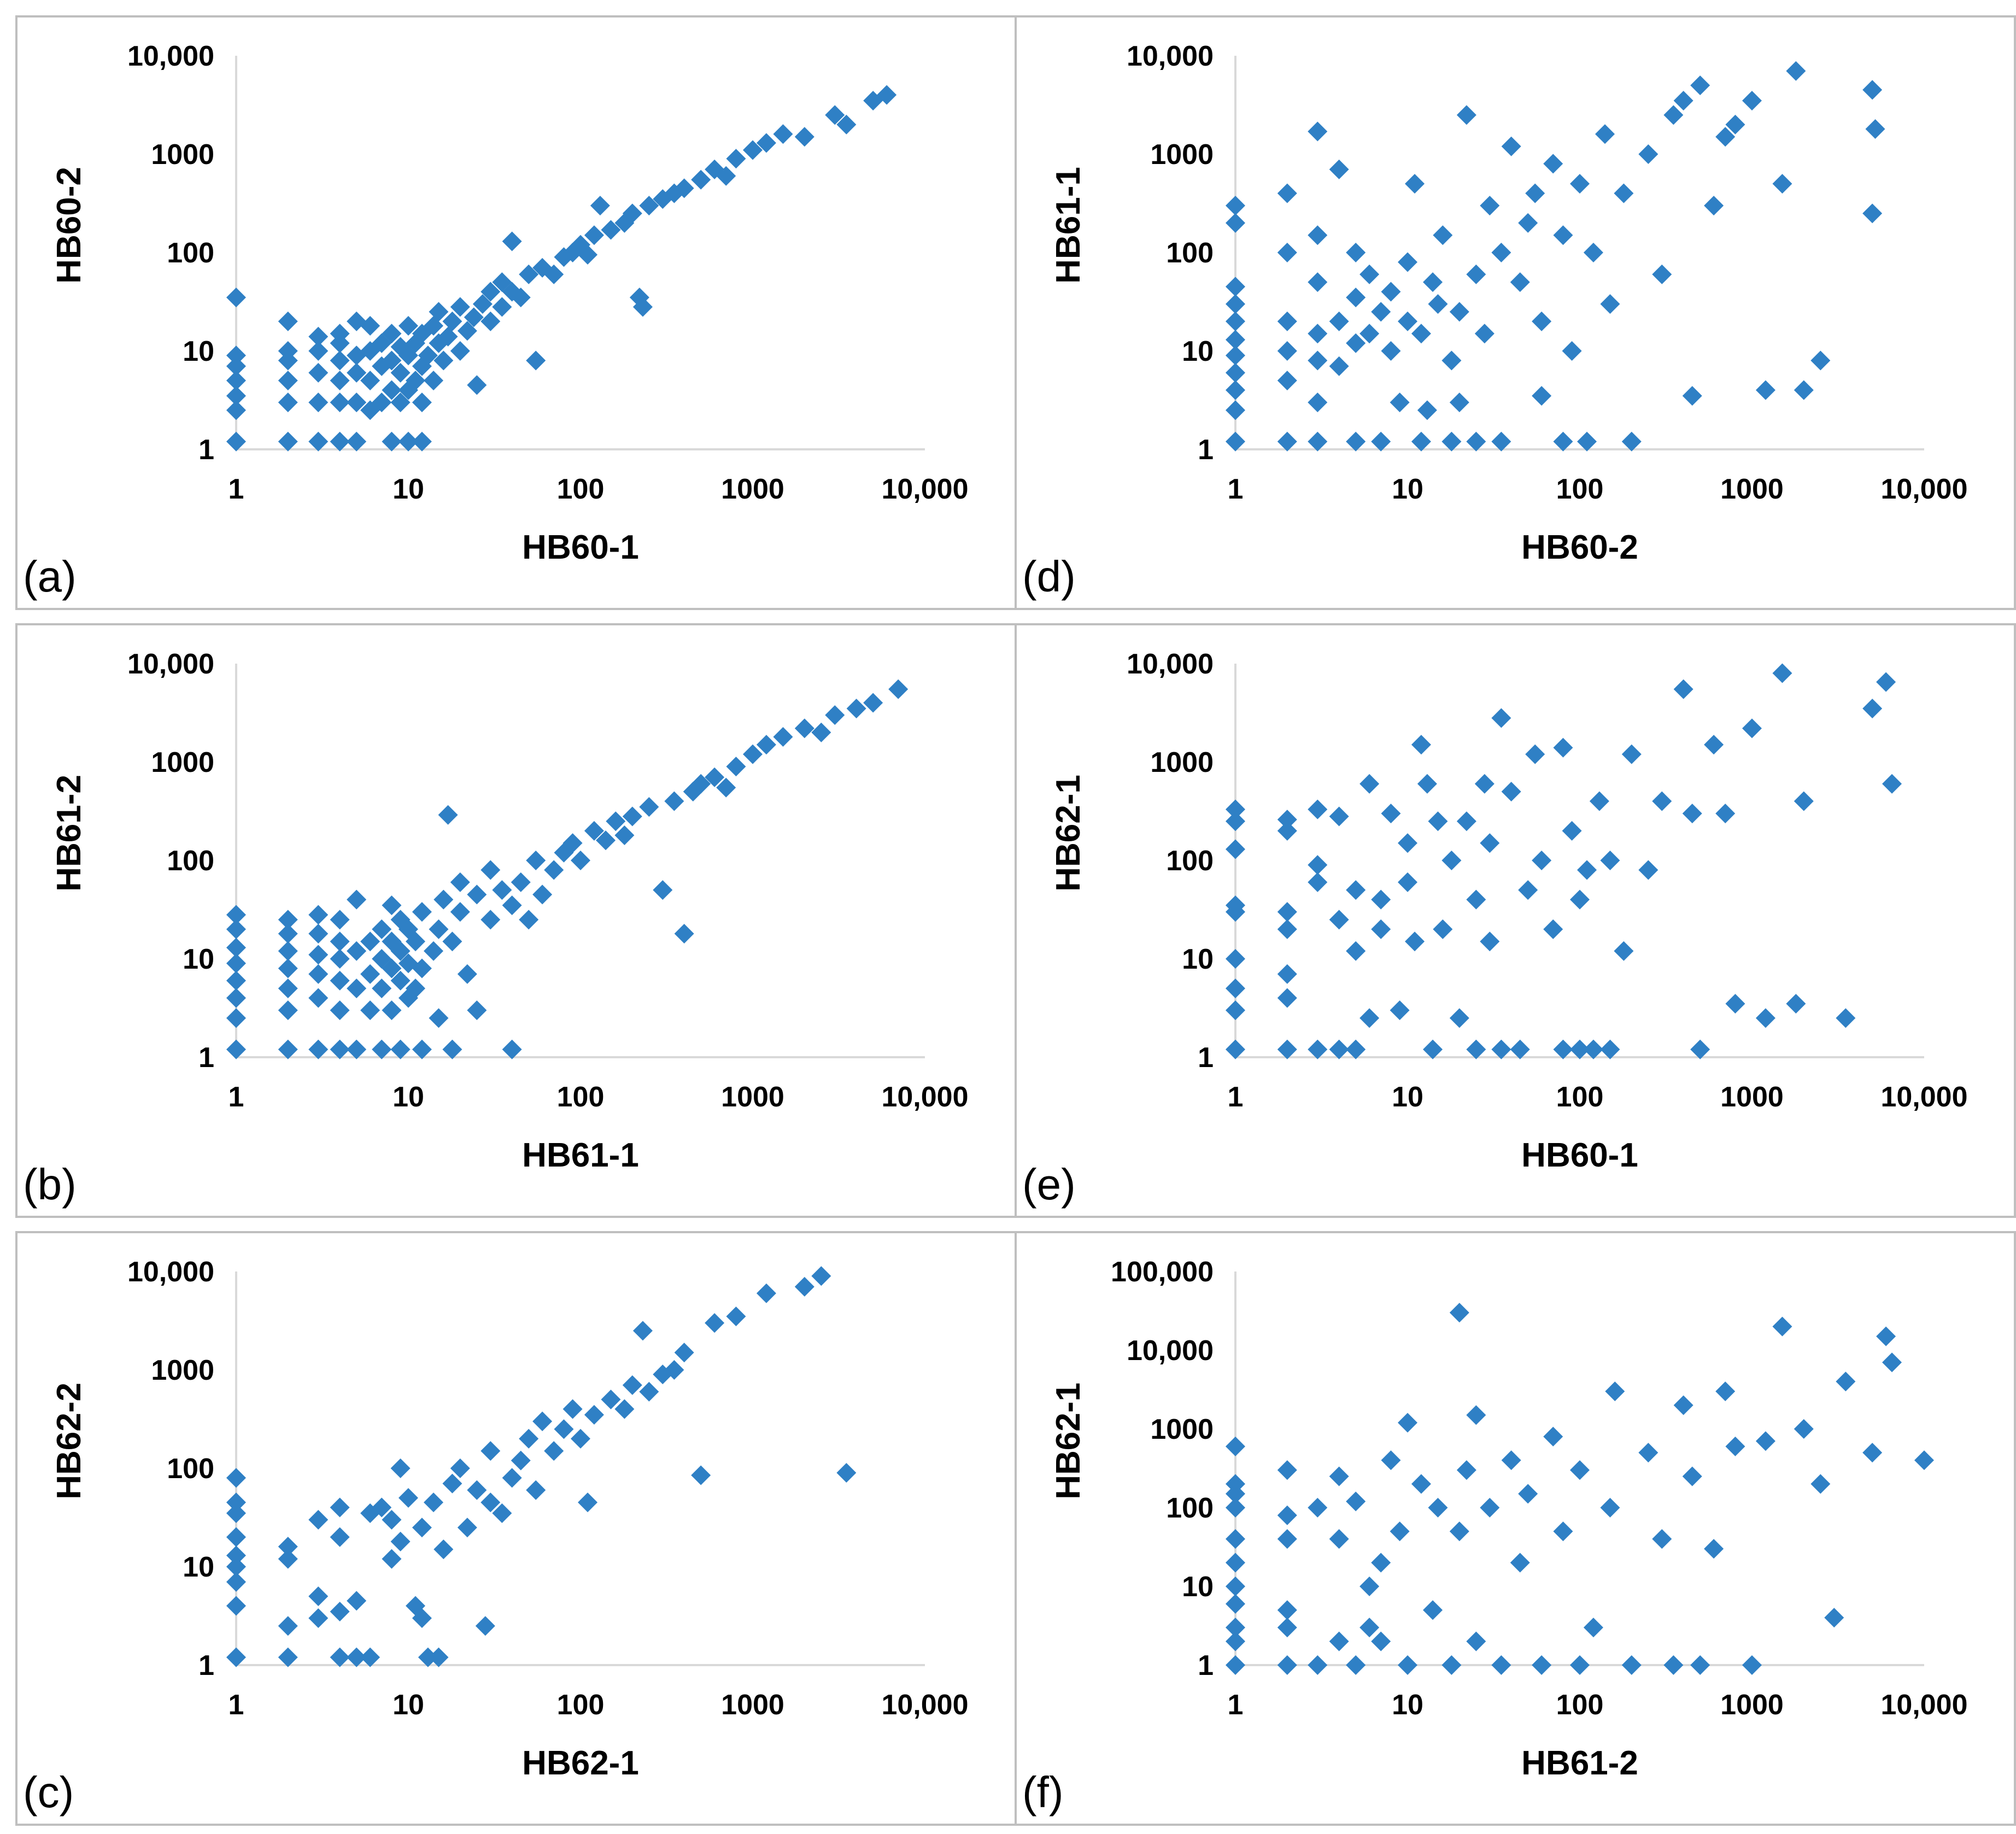 The image size is (2016, 1834). Describe the element at coordinates (1407, 489) in the screenshot. I see `x-tick-label: 10` at that location.